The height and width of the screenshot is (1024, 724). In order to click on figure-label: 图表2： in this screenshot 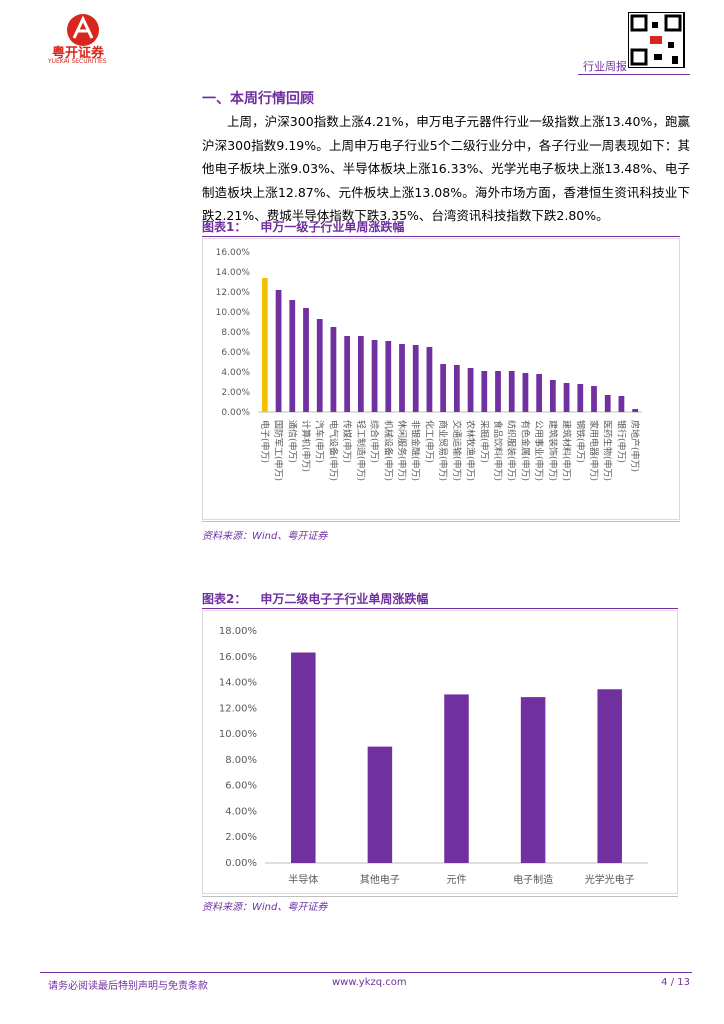, I will do `click(224, 599)`.